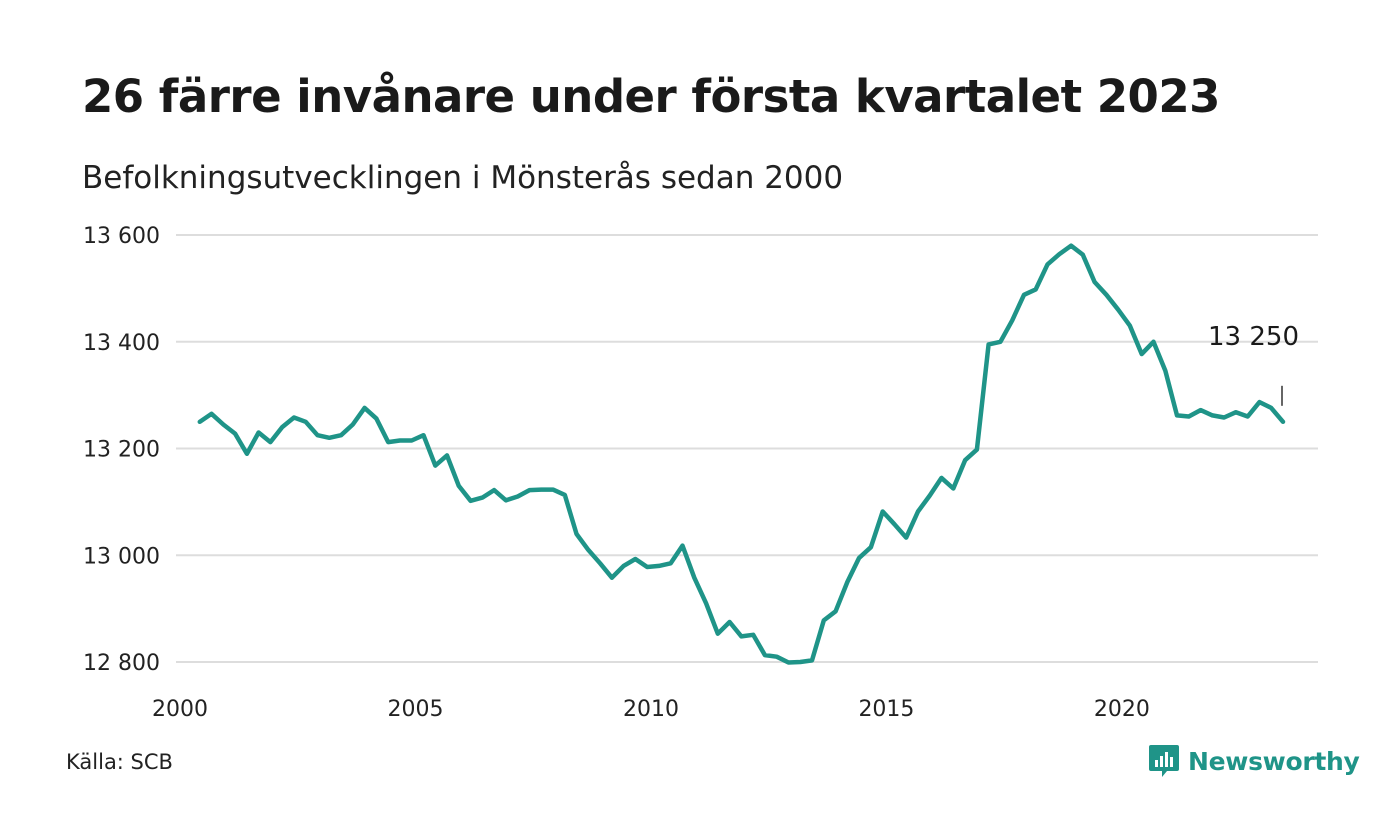 The image size is (1400, 840). Describe the element at coordinates (1274, 761) in the screenshot. I see `brand-name: Newsworthy` at that location.